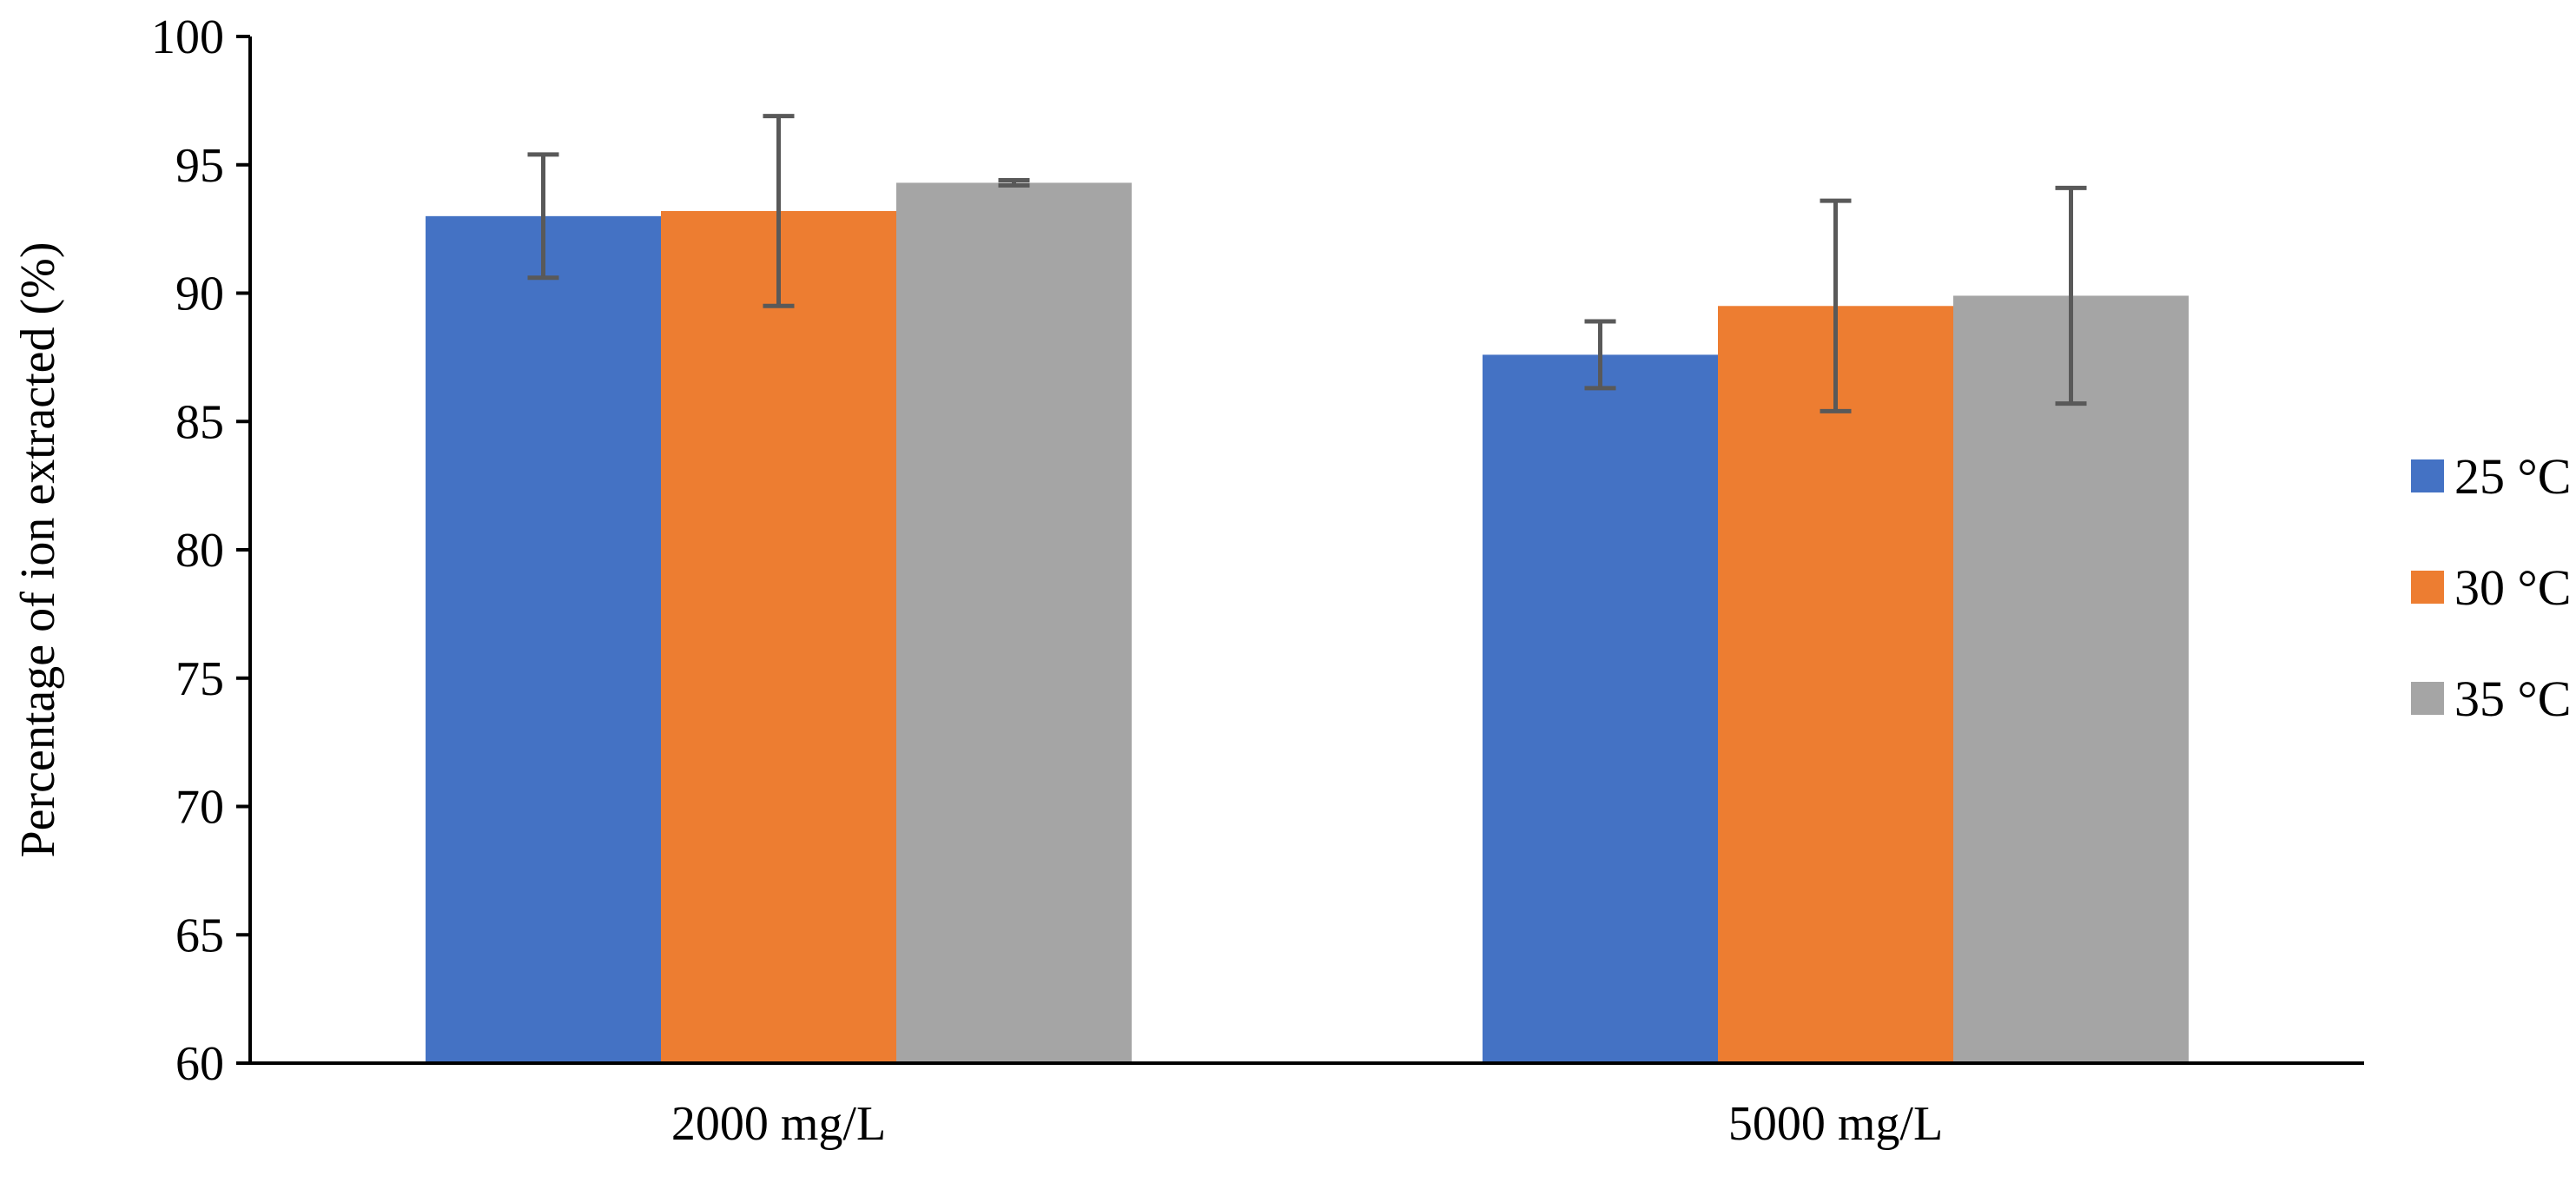 The width and height of the screenshot is (2576, 1183). I want to click on y-tick-label: 90, so click(199, 294).